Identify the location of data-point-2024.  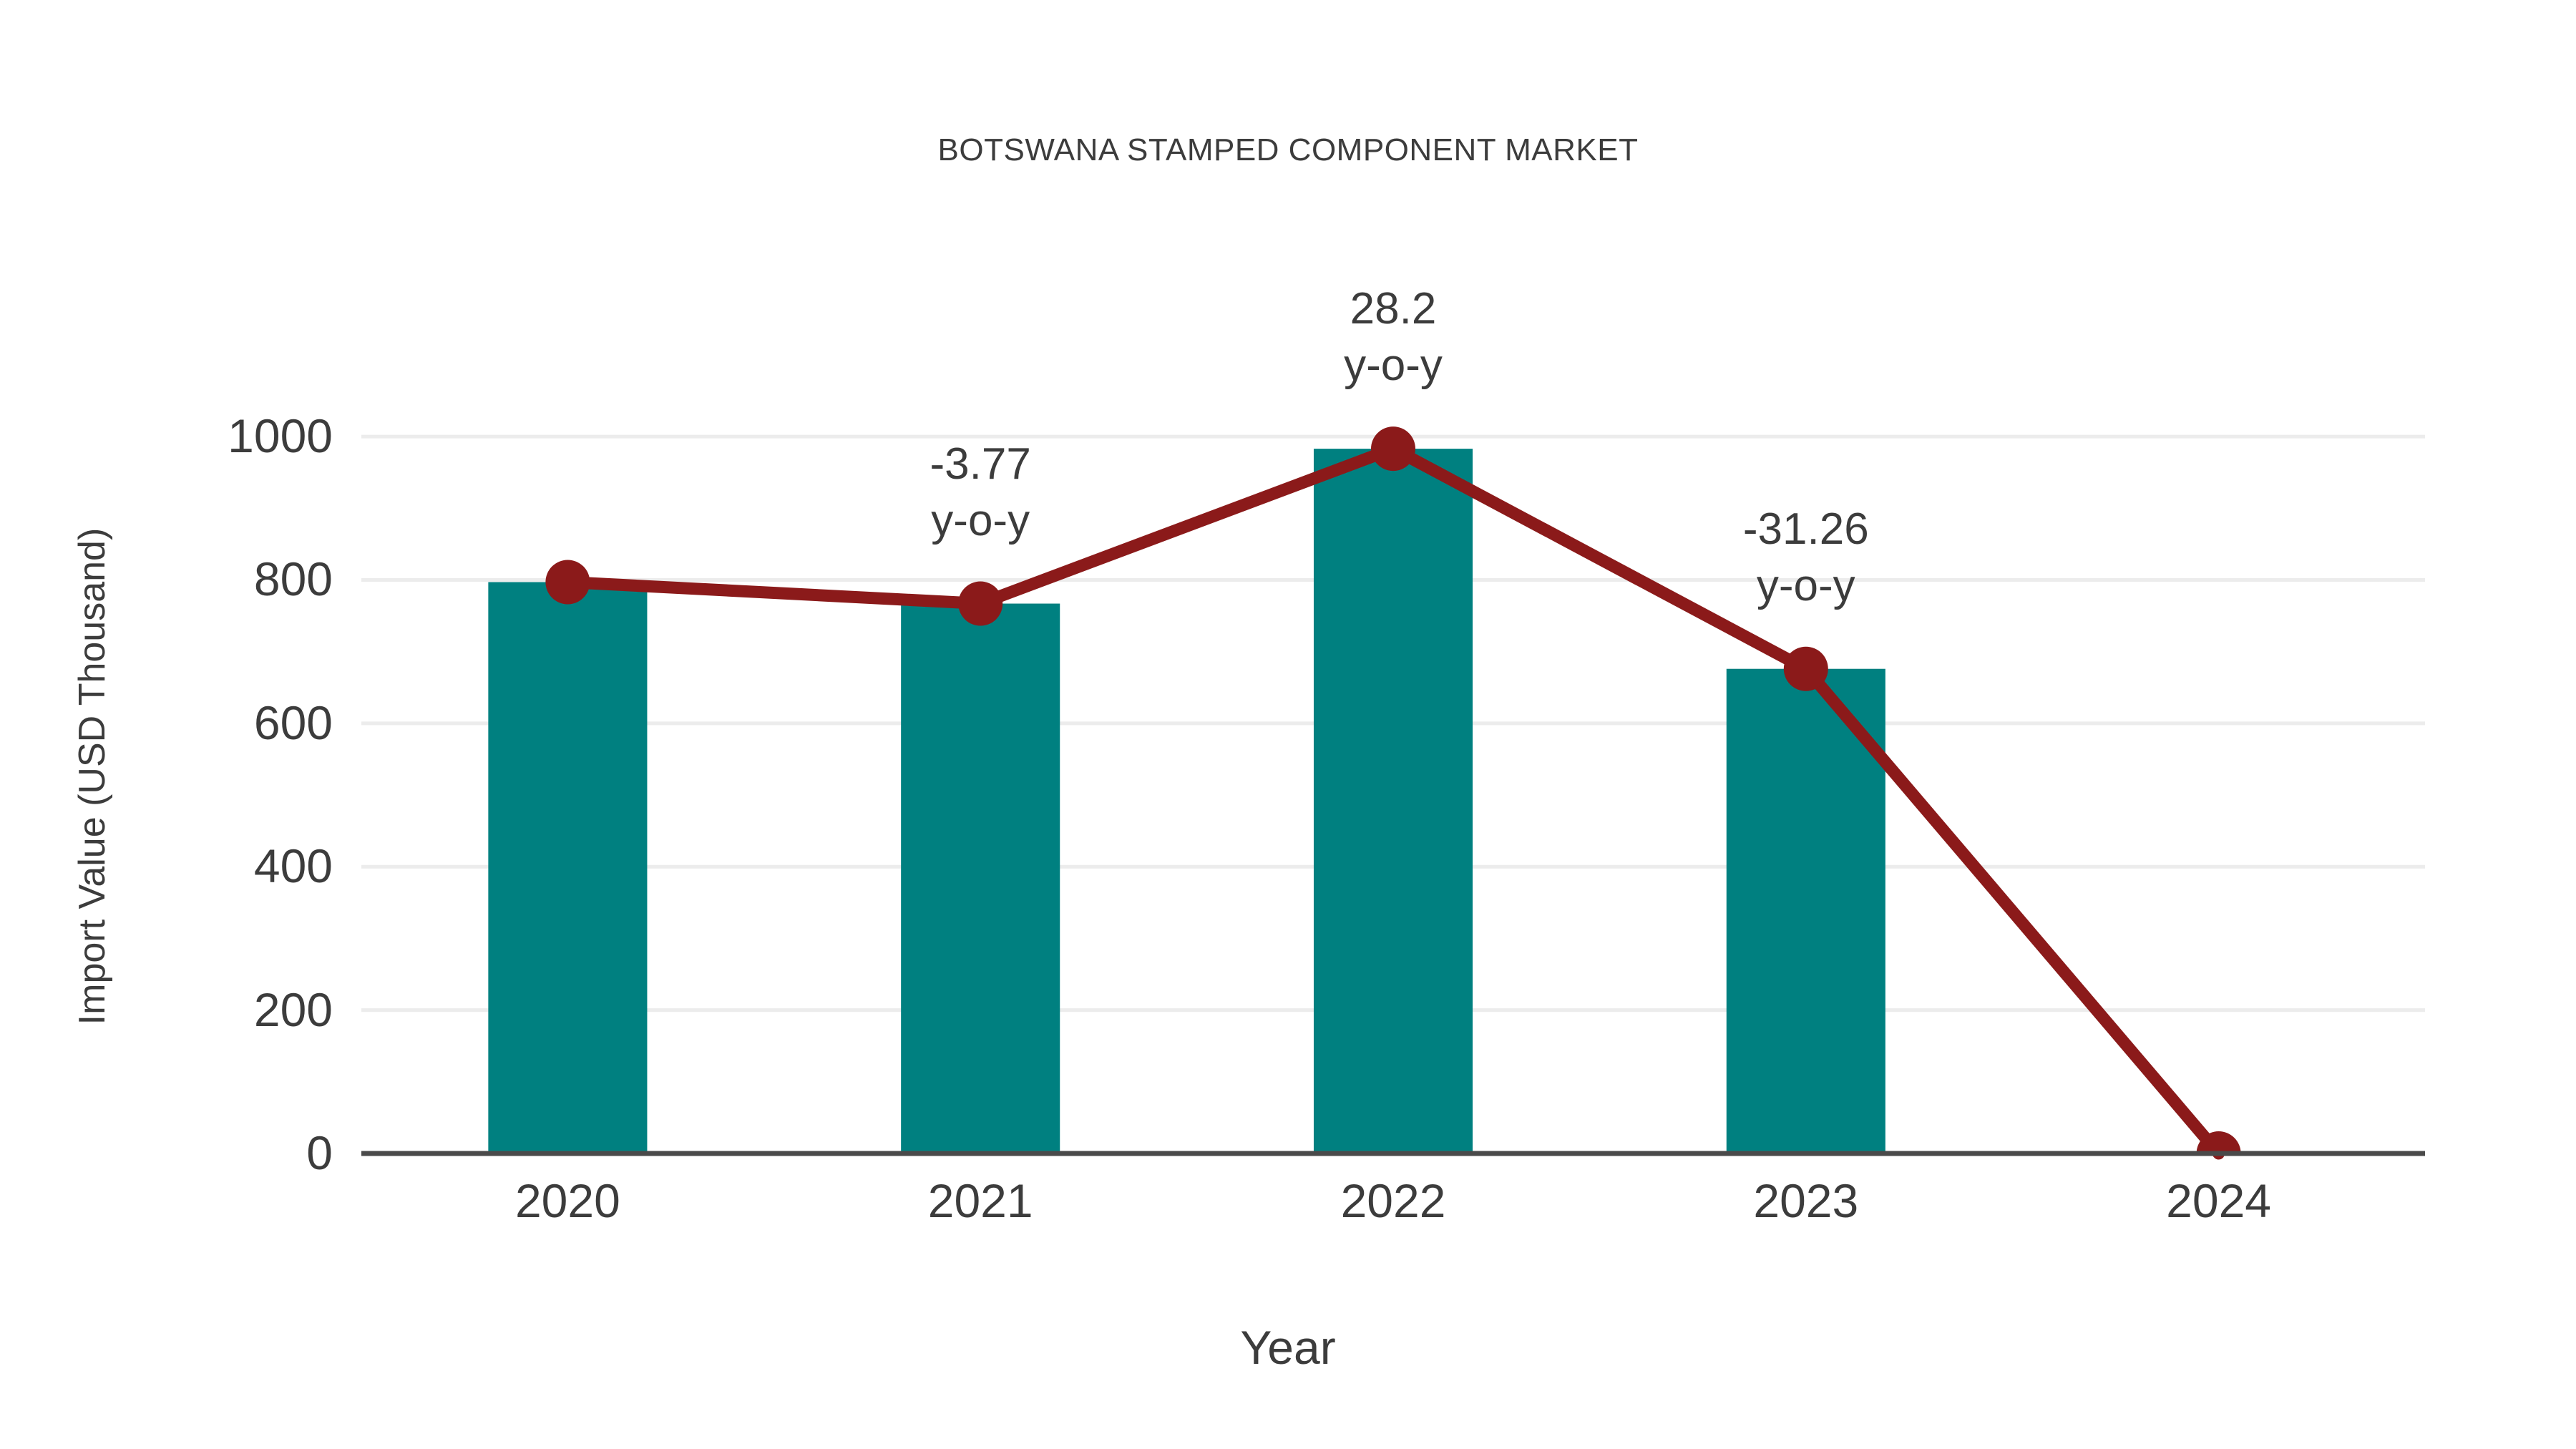
(2218, 1153).